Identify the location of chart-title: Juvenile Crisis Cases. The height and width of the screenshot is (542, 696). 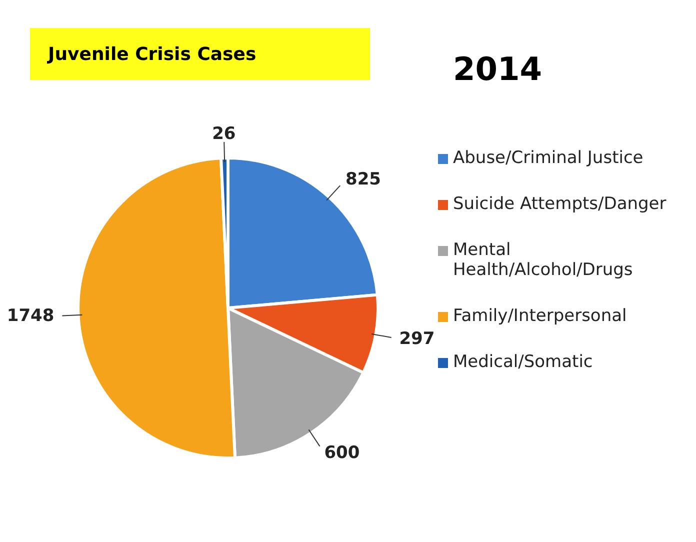
(200, 54).